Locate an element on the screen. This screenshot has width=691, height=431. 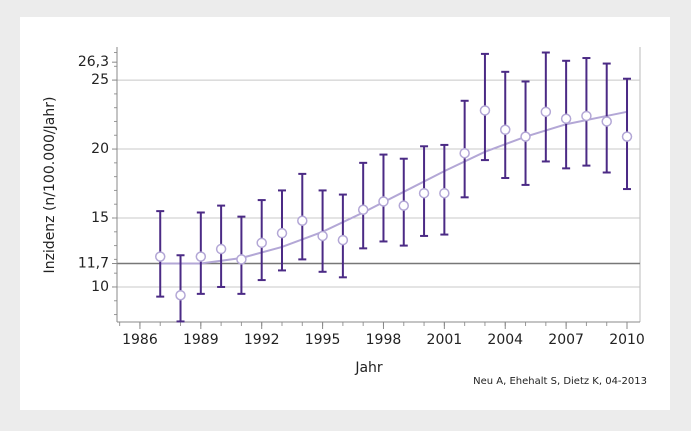
y-axis-label: Inzidenz (n/100.000/Jahr) is located at coordinates (50, 185).